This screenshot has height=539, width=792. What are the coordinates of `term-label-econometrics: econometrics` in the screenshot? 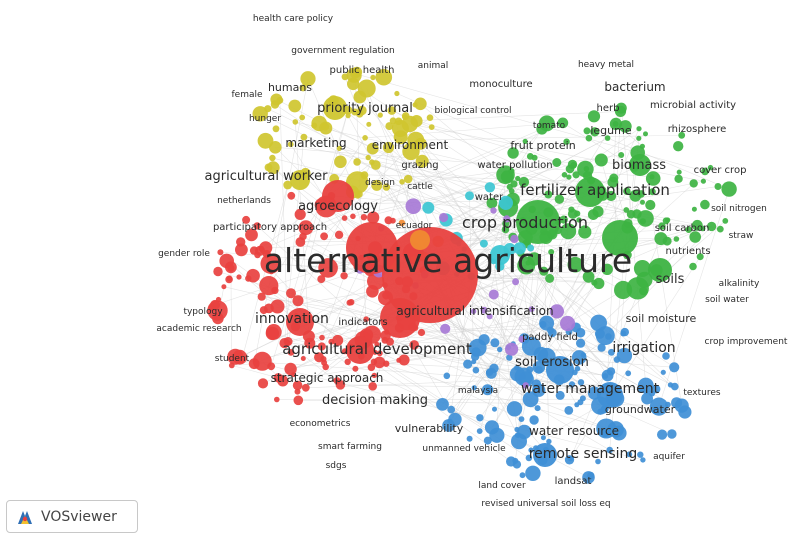 It's located at (320, 424).